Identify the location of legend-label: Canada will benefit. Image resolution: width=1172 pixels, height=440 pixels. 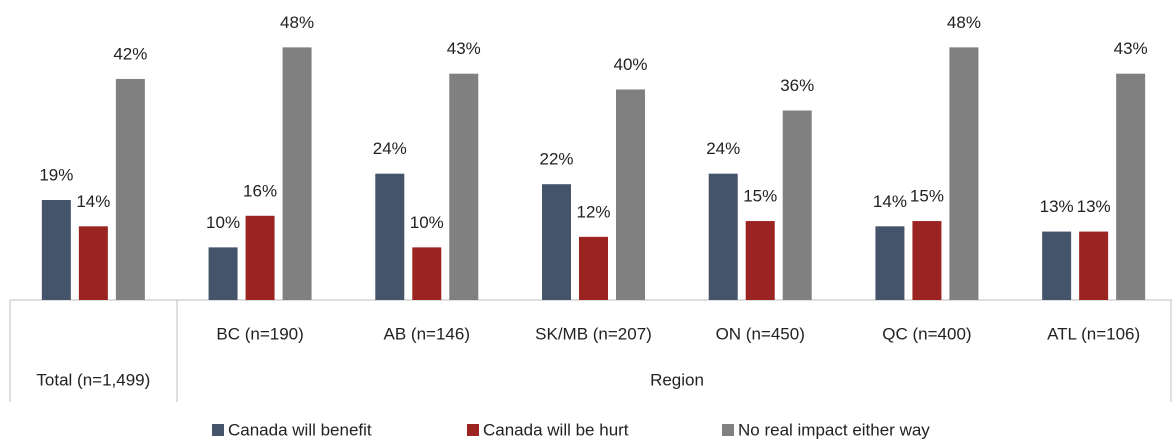
(300, 429).